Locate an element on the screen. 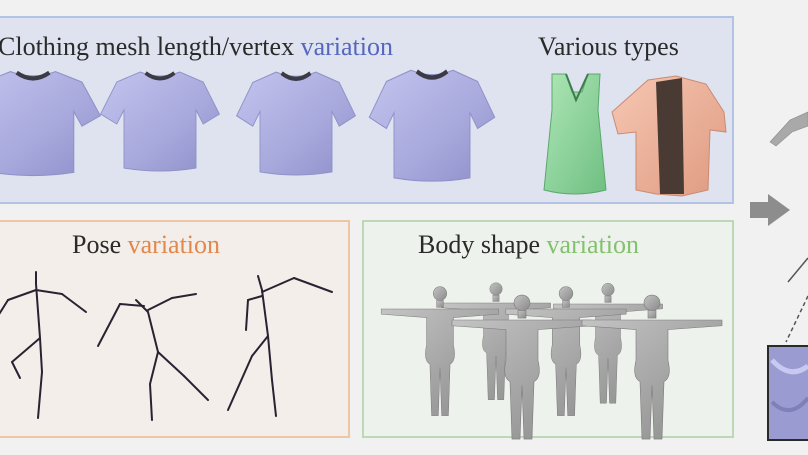  body-title-accent: variation is located at coordinates (592, 244).